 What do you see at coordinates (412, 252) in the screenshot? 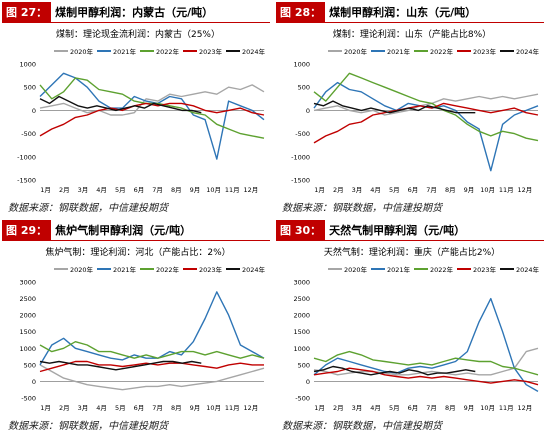
I see `chart-title: 天然气制：理论利润：重庆（产能占比2%）` at bounding box center [412, 252].